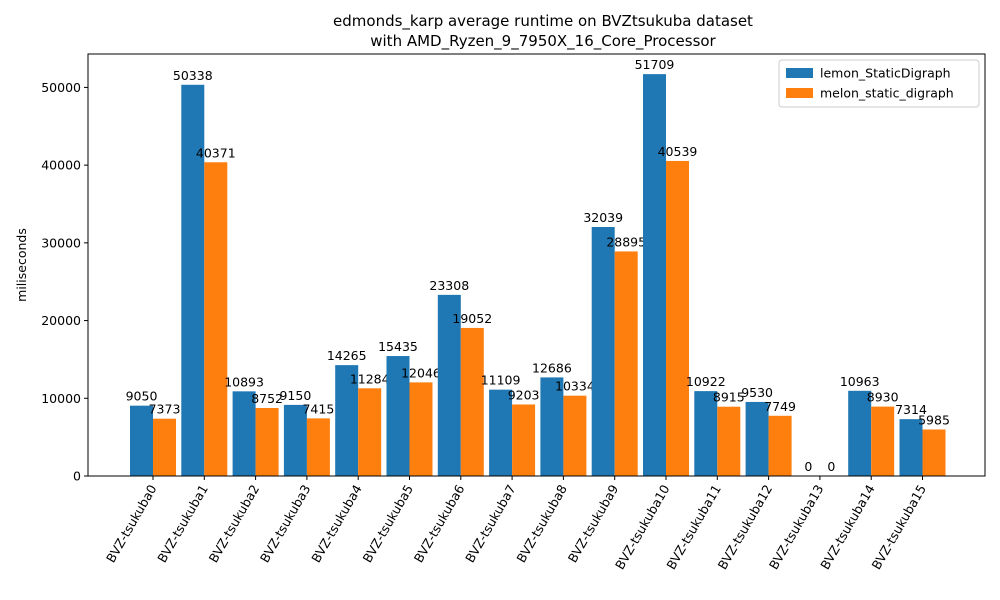 This screenshot has height=600, width=1000. Describe the element at coordinates (860, 381) in the screenshot. I see `data-label-0-14: 10963` at that location.